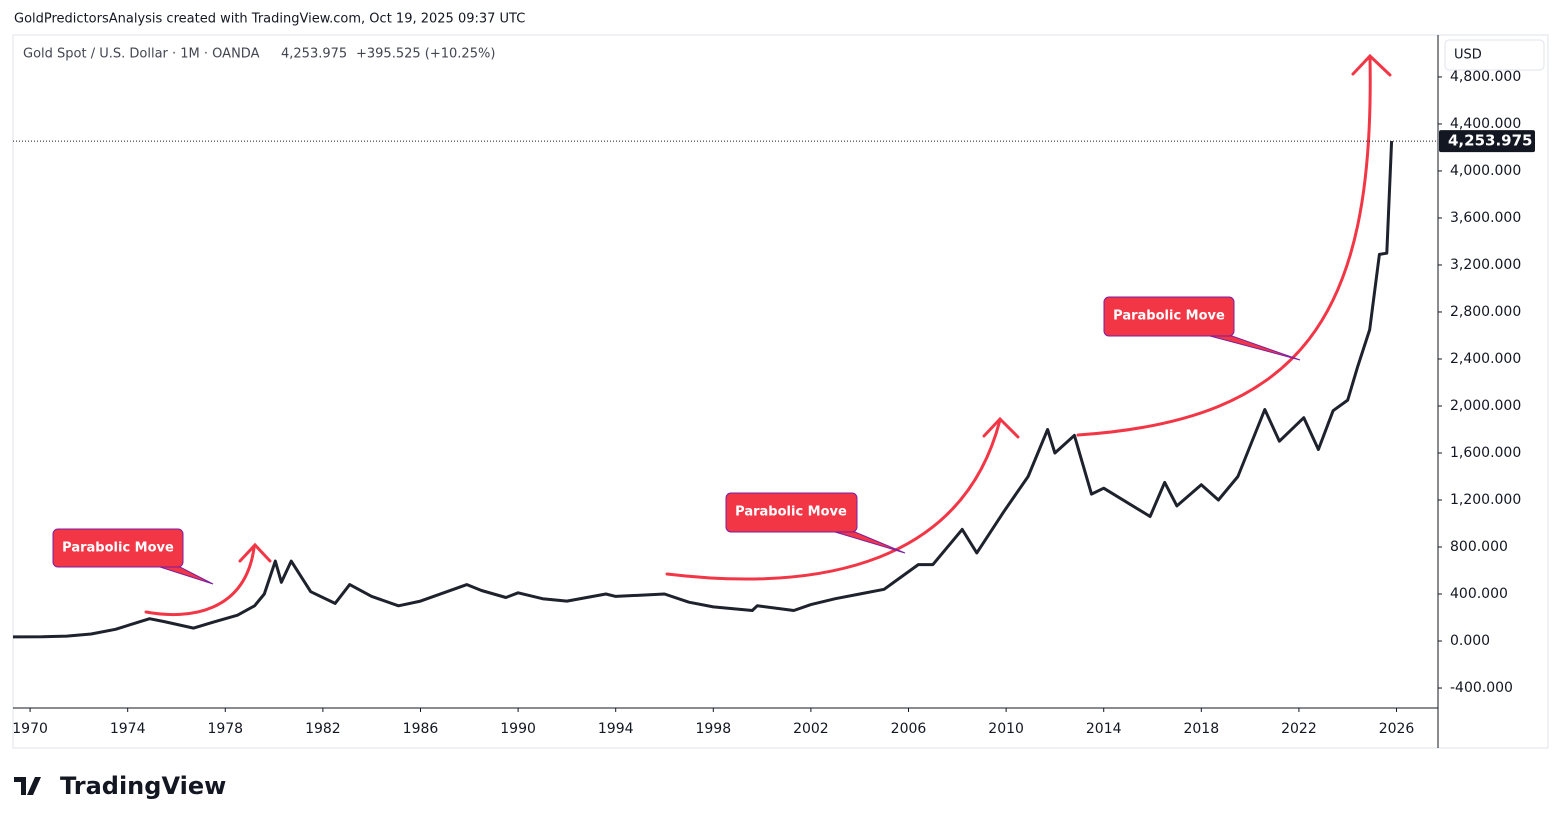 The width and height of the screenshot is (1563, 828). I want to click on x-tick-label: 1998, so click(713, 729).